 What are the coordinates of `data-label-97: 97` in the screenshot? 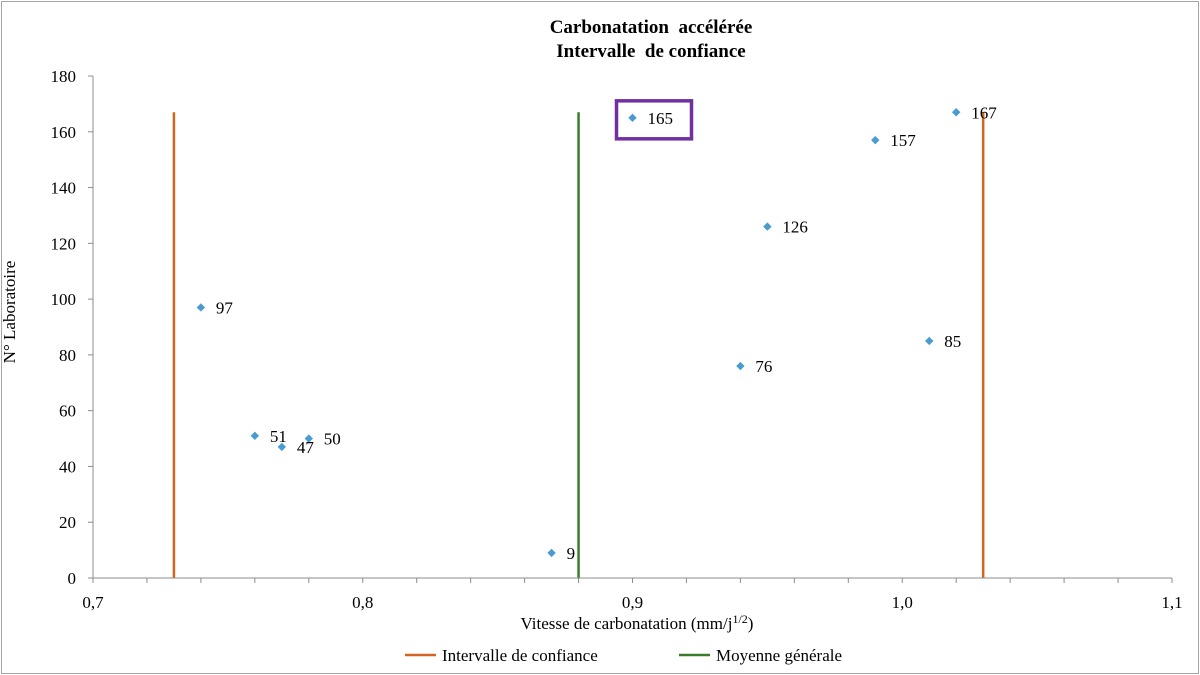 It's located at (225, 307).